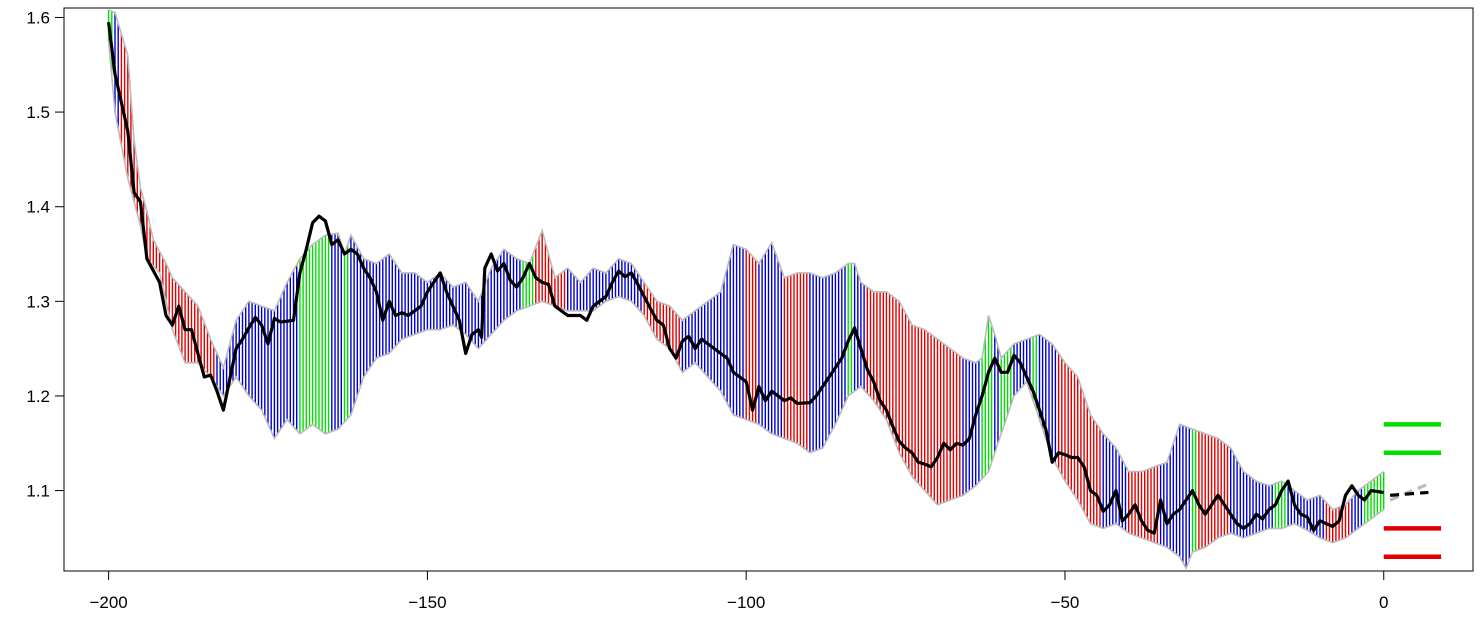 The height and width of the screenshot is (623, 1484). Describe the element at coordinates (45, 254) in the screenshot. I see `y-axis: 1.1 1.2 1.3 1.4 1.5 1.6` at that location.